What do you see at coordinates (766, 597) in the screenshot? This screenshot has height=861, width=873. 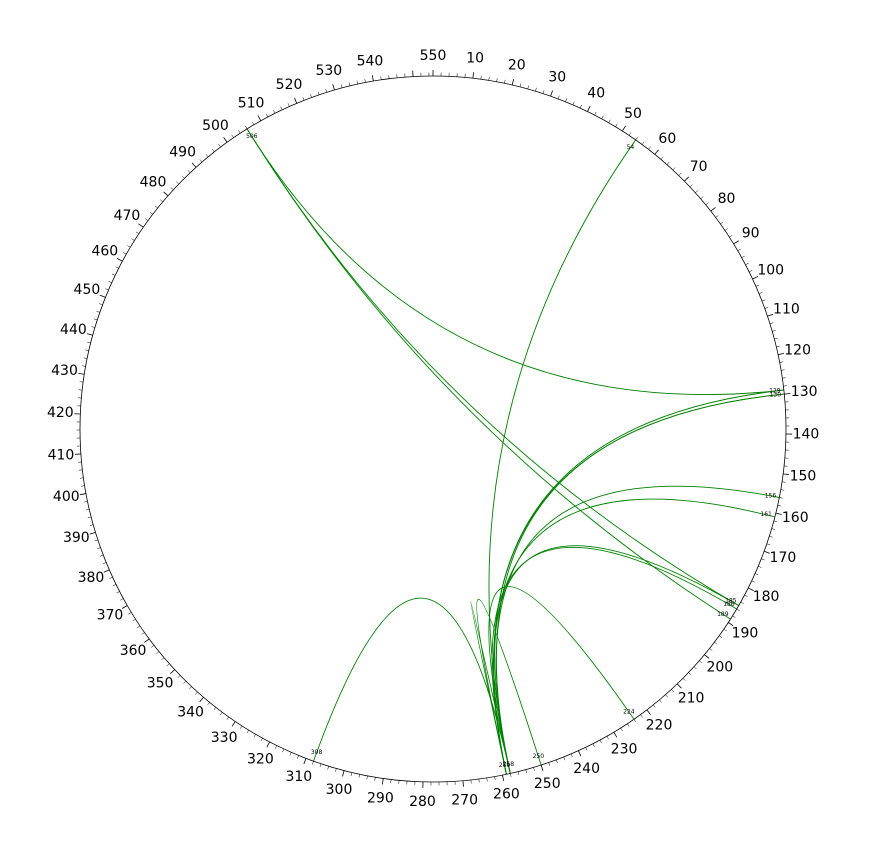 I see `tick-label: 180` at bounding box center [766, 597].